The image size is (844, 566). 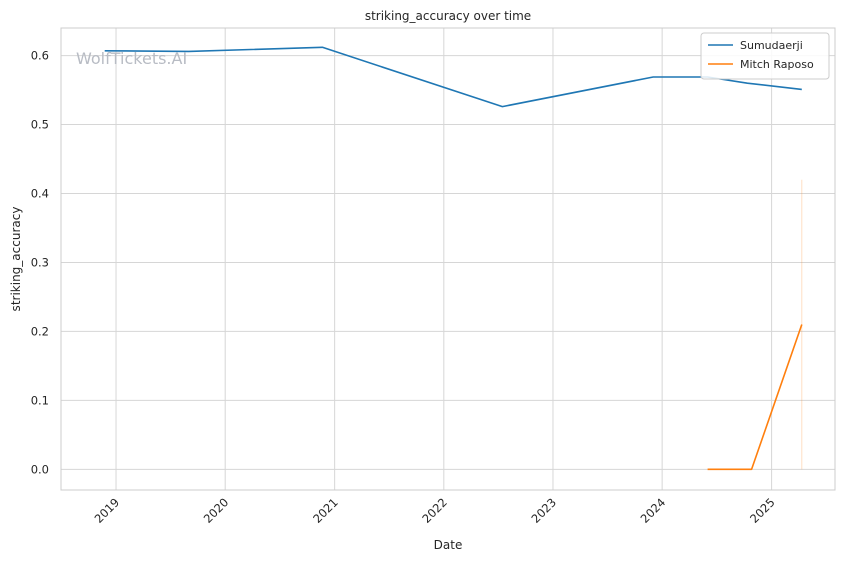 I want to click on y-axis-title: striking_accuracy, so click(x=16, y=259).